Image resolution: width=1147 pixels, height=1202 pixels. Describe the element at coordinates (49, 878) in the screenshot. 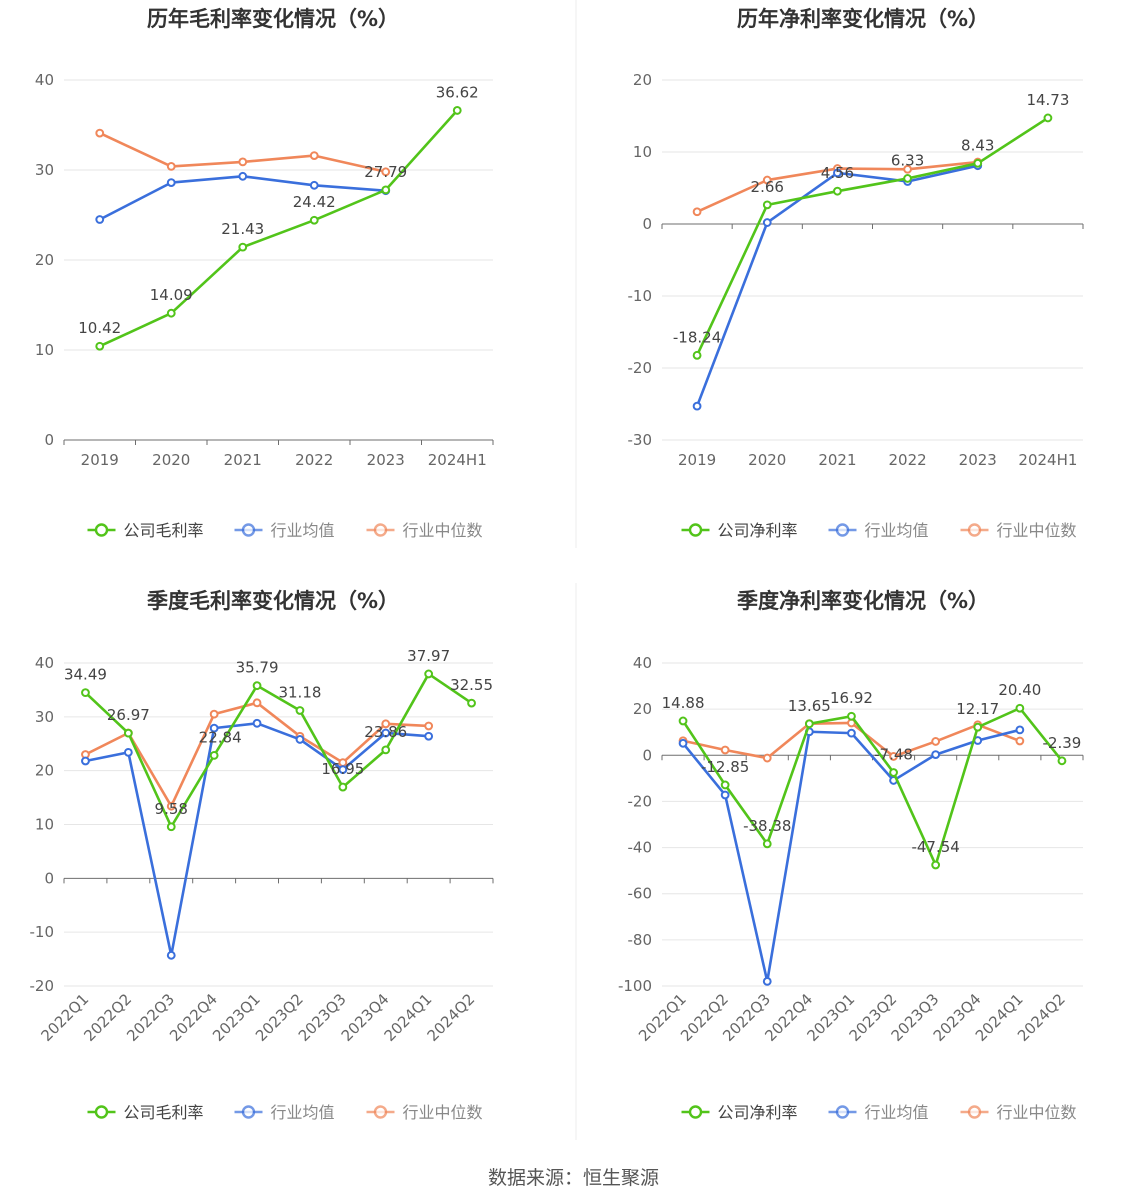

I see `y-tick-label: 0` at that location.